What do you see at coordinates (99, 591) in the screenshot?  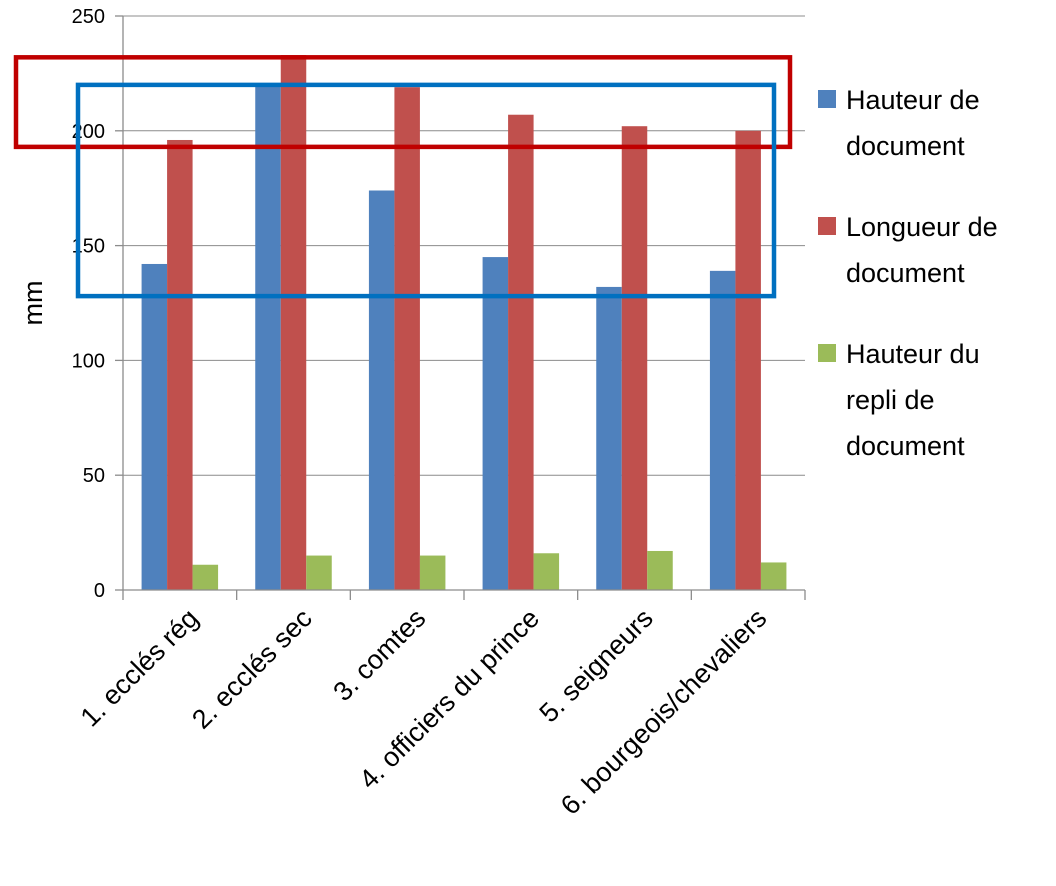 I see `y-tick-label: 0` at bounding box center [99, 591].